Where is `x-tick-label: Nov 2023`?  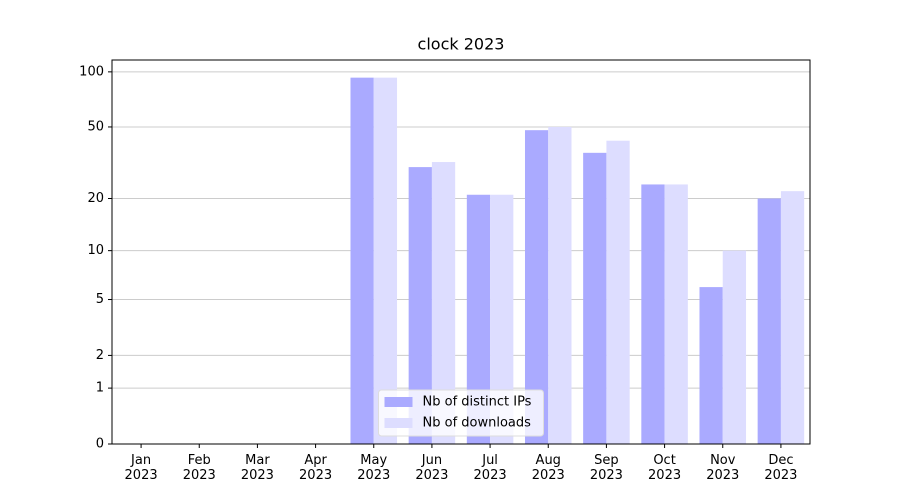
x-tick-label: Nov 2023 is located at coordinates (723, 468).